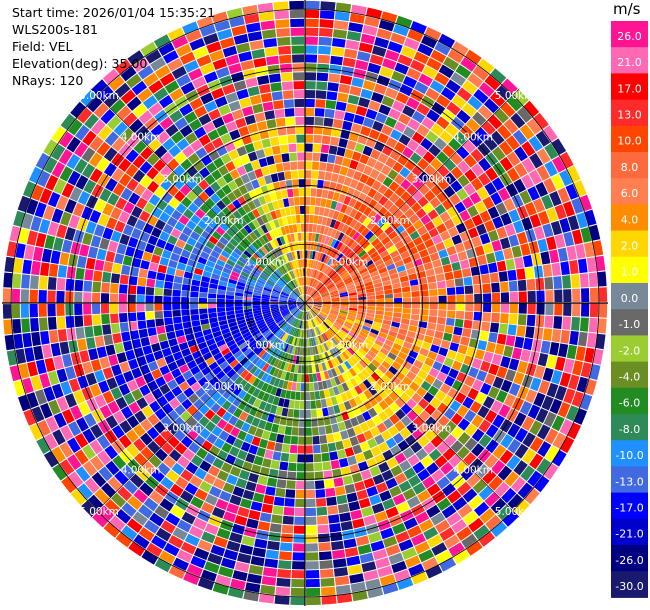 The width and height of the screenshot is (650, 610). What do you see at coordinates (629, 34) in the screenshot?
I see `colorbar-swatch` at bounding box center [629, 34].